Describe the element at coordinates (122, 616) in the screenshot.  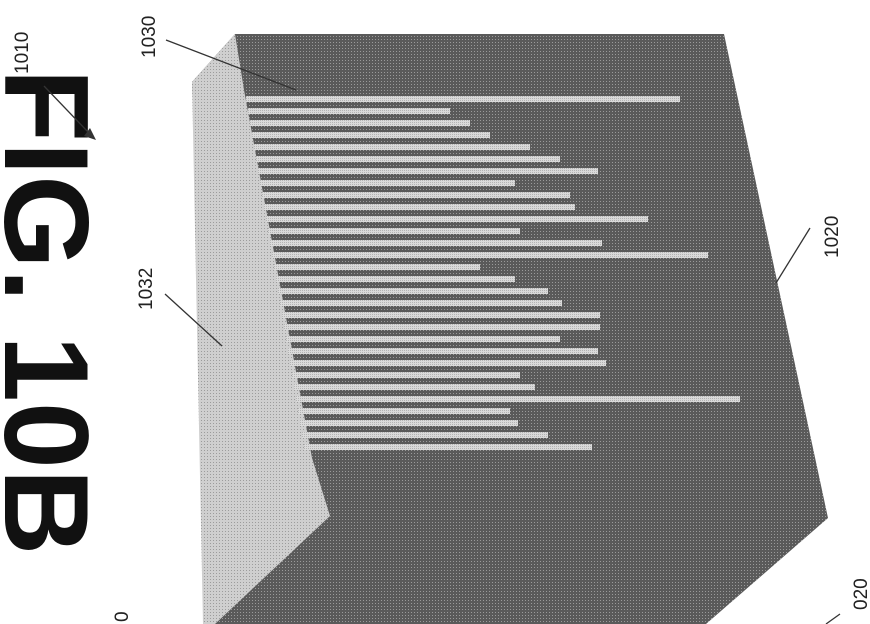
I see `ref-label-partial-left: 0` at that location.